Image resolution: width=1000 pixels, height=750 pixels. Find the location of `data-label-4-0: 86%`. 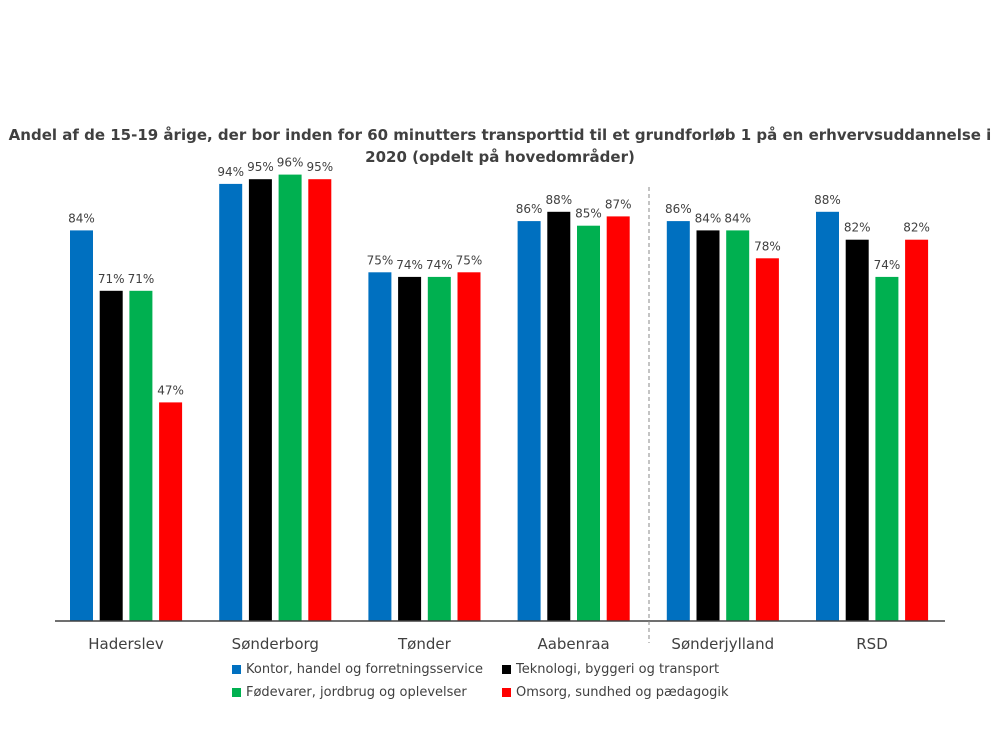

data-label-4-0: 86% is located at coordinates (678, 209).